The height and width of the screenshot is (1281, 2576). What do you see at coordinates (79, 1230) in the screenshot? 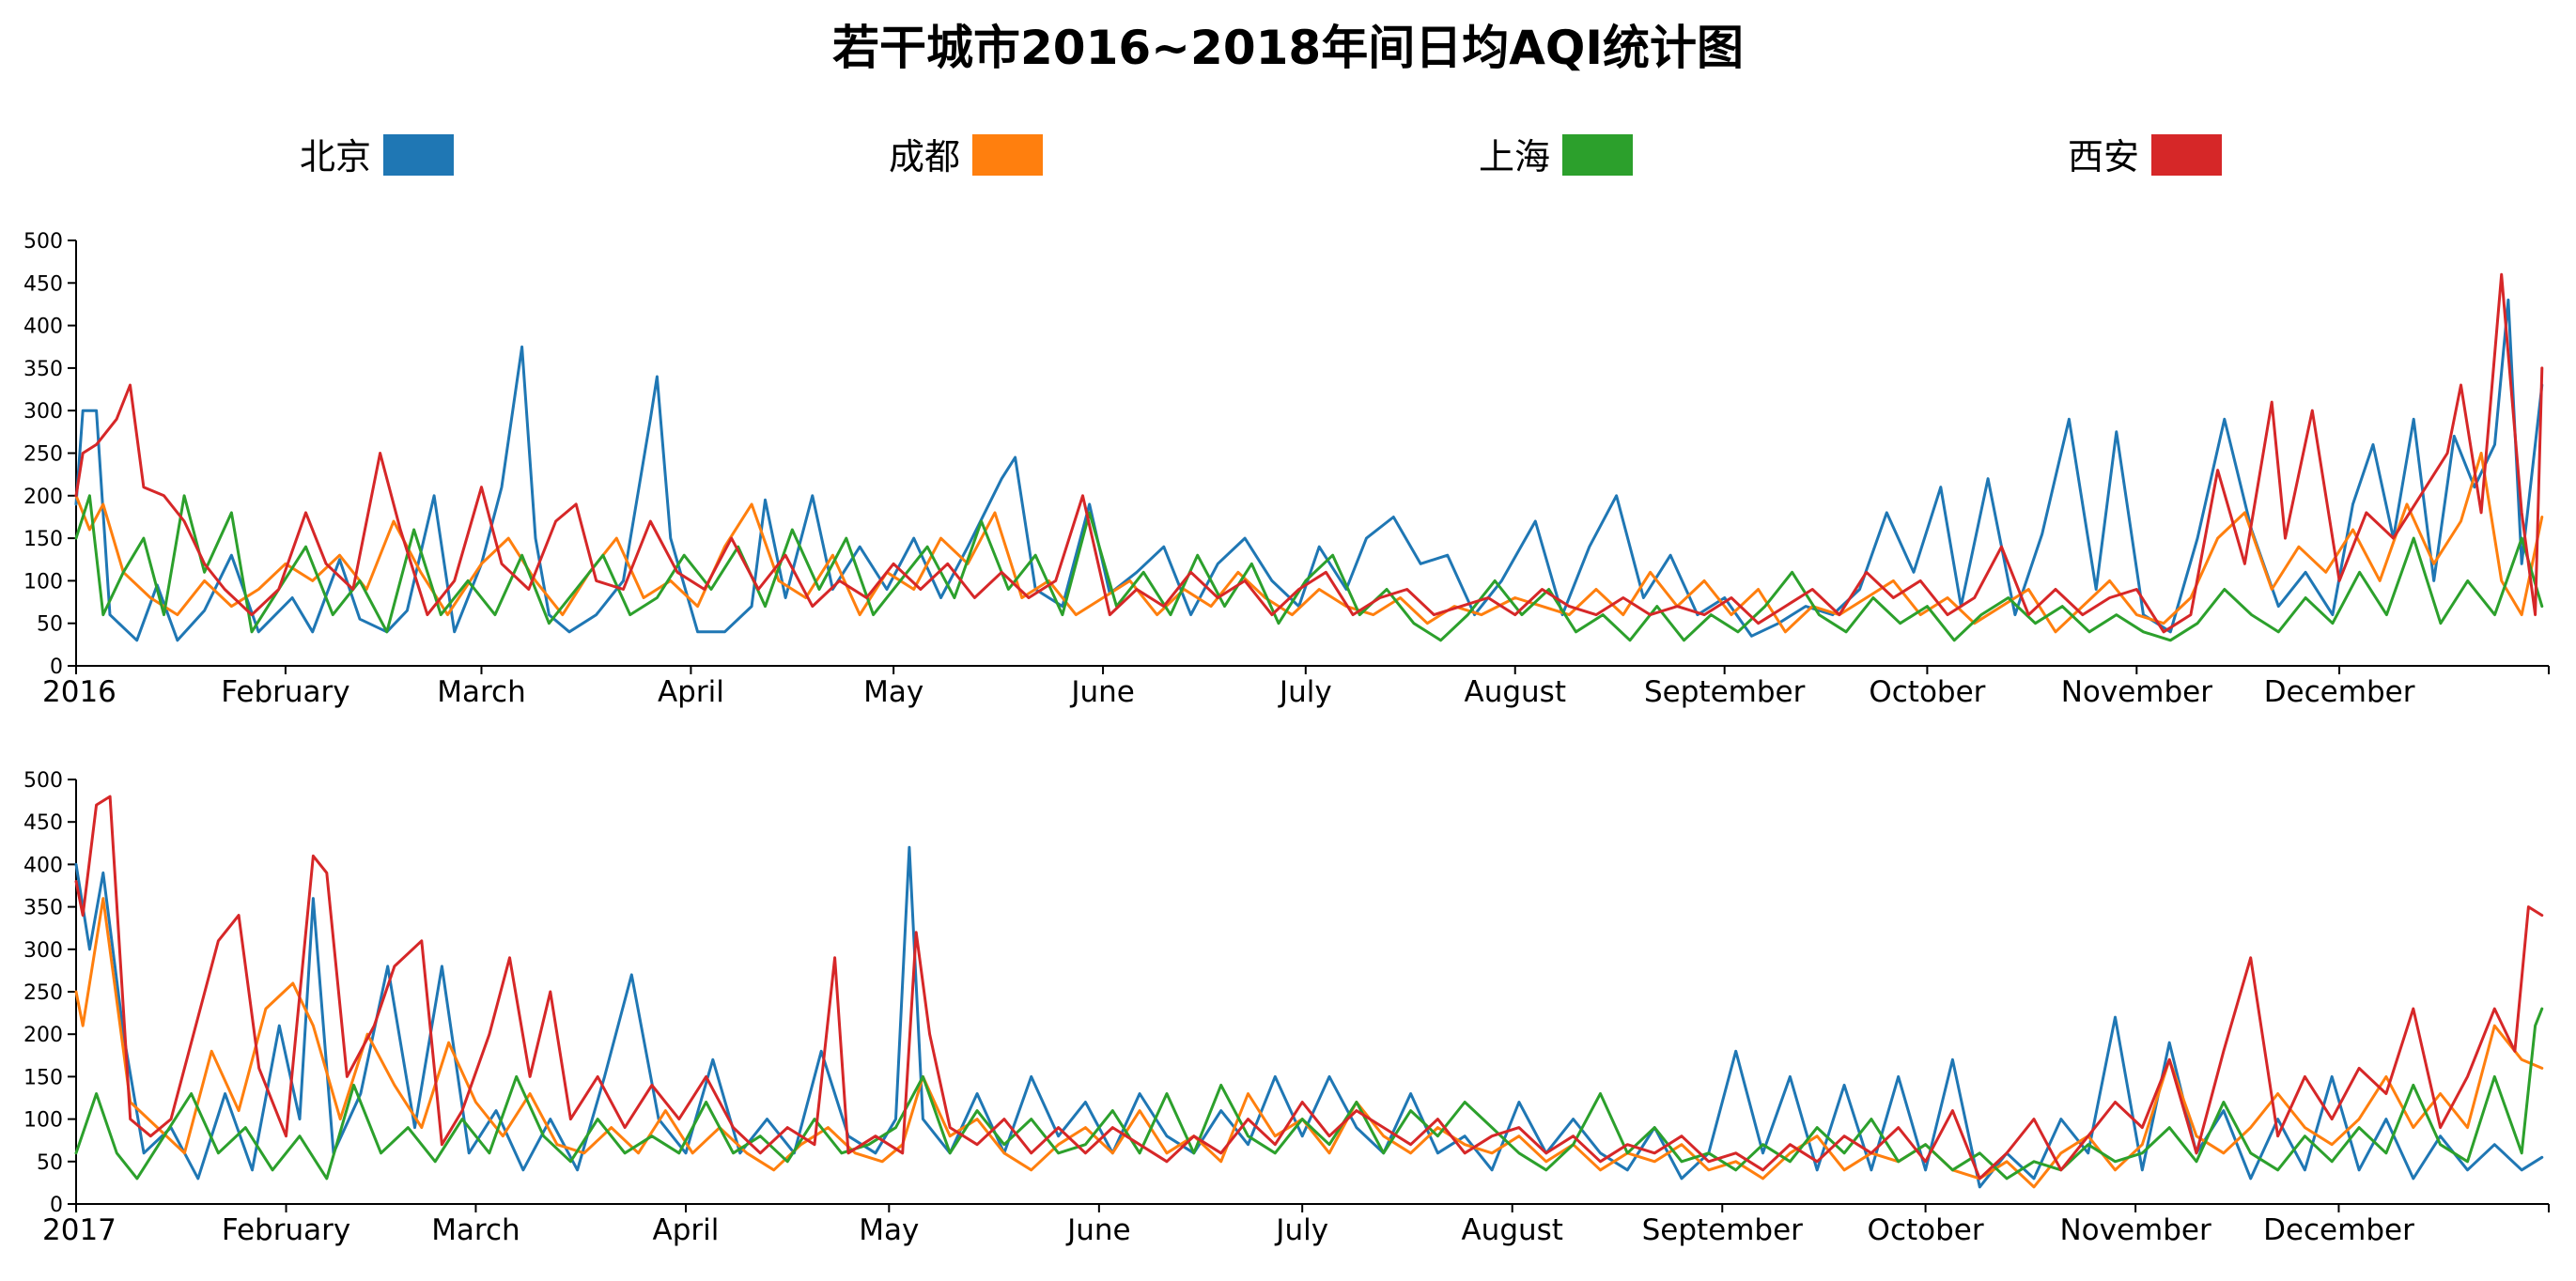
I see `x-tick-label: 2017` at bounding box center [79, 1230].